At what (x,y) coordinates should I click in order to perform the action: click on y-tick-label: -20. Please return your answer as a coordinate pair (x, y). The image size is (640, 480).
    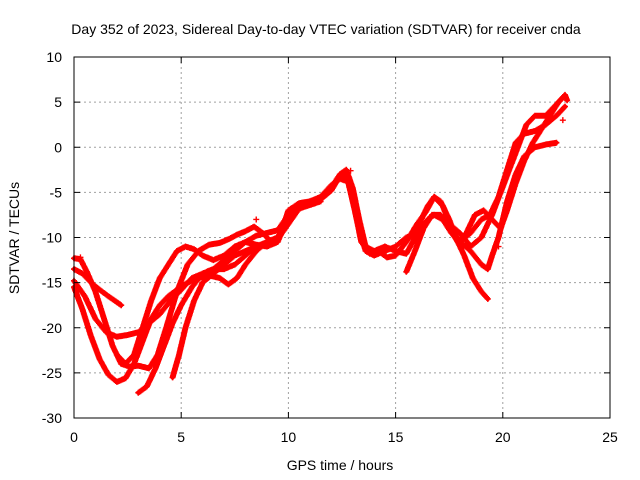
    Looking at the image, I should click on (52, 328).